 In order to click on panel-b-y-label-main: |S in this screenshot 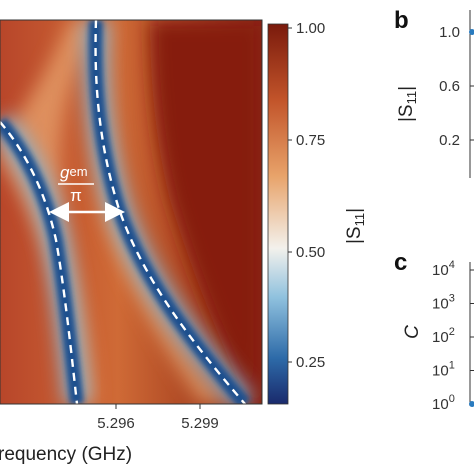, I will do `click(406, 113)`.